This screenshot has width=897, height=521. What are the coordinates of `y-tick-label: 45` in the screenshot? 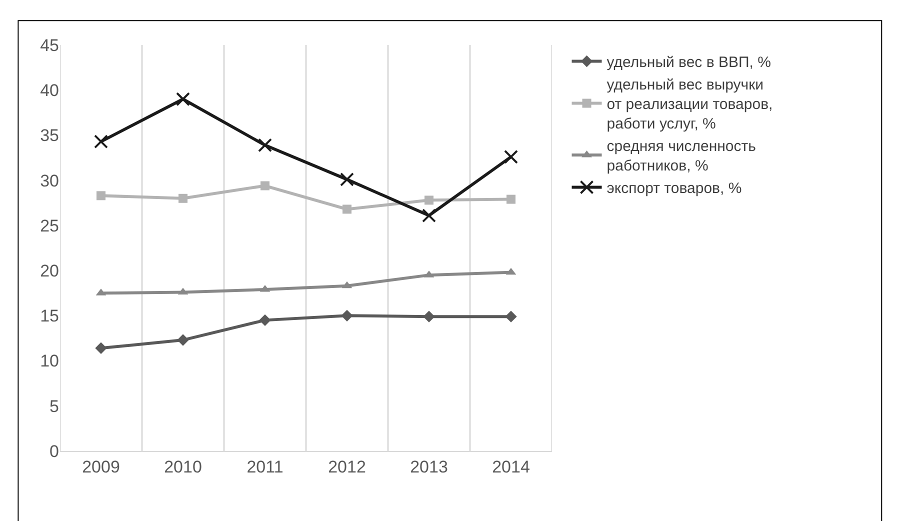 It's located at (49, 45).